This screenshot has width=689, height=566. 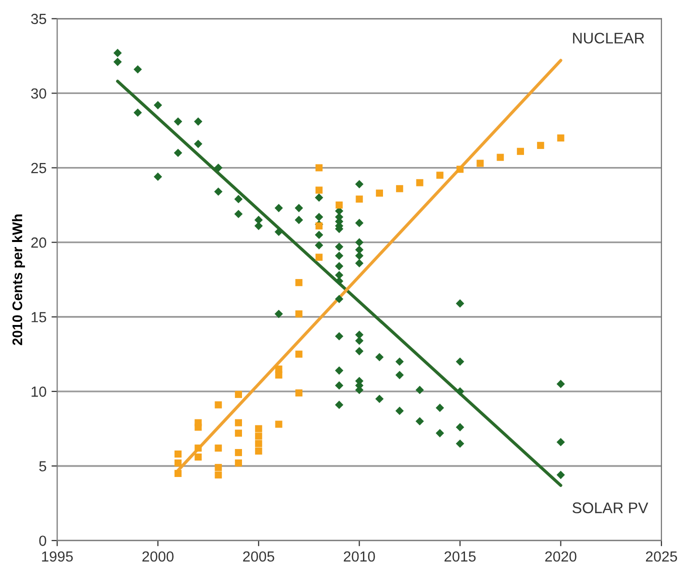 What do you see at coordinates (38, 168) in the screenshot?
I see `y-tick-label: 25` at bounding box center [38, 168].